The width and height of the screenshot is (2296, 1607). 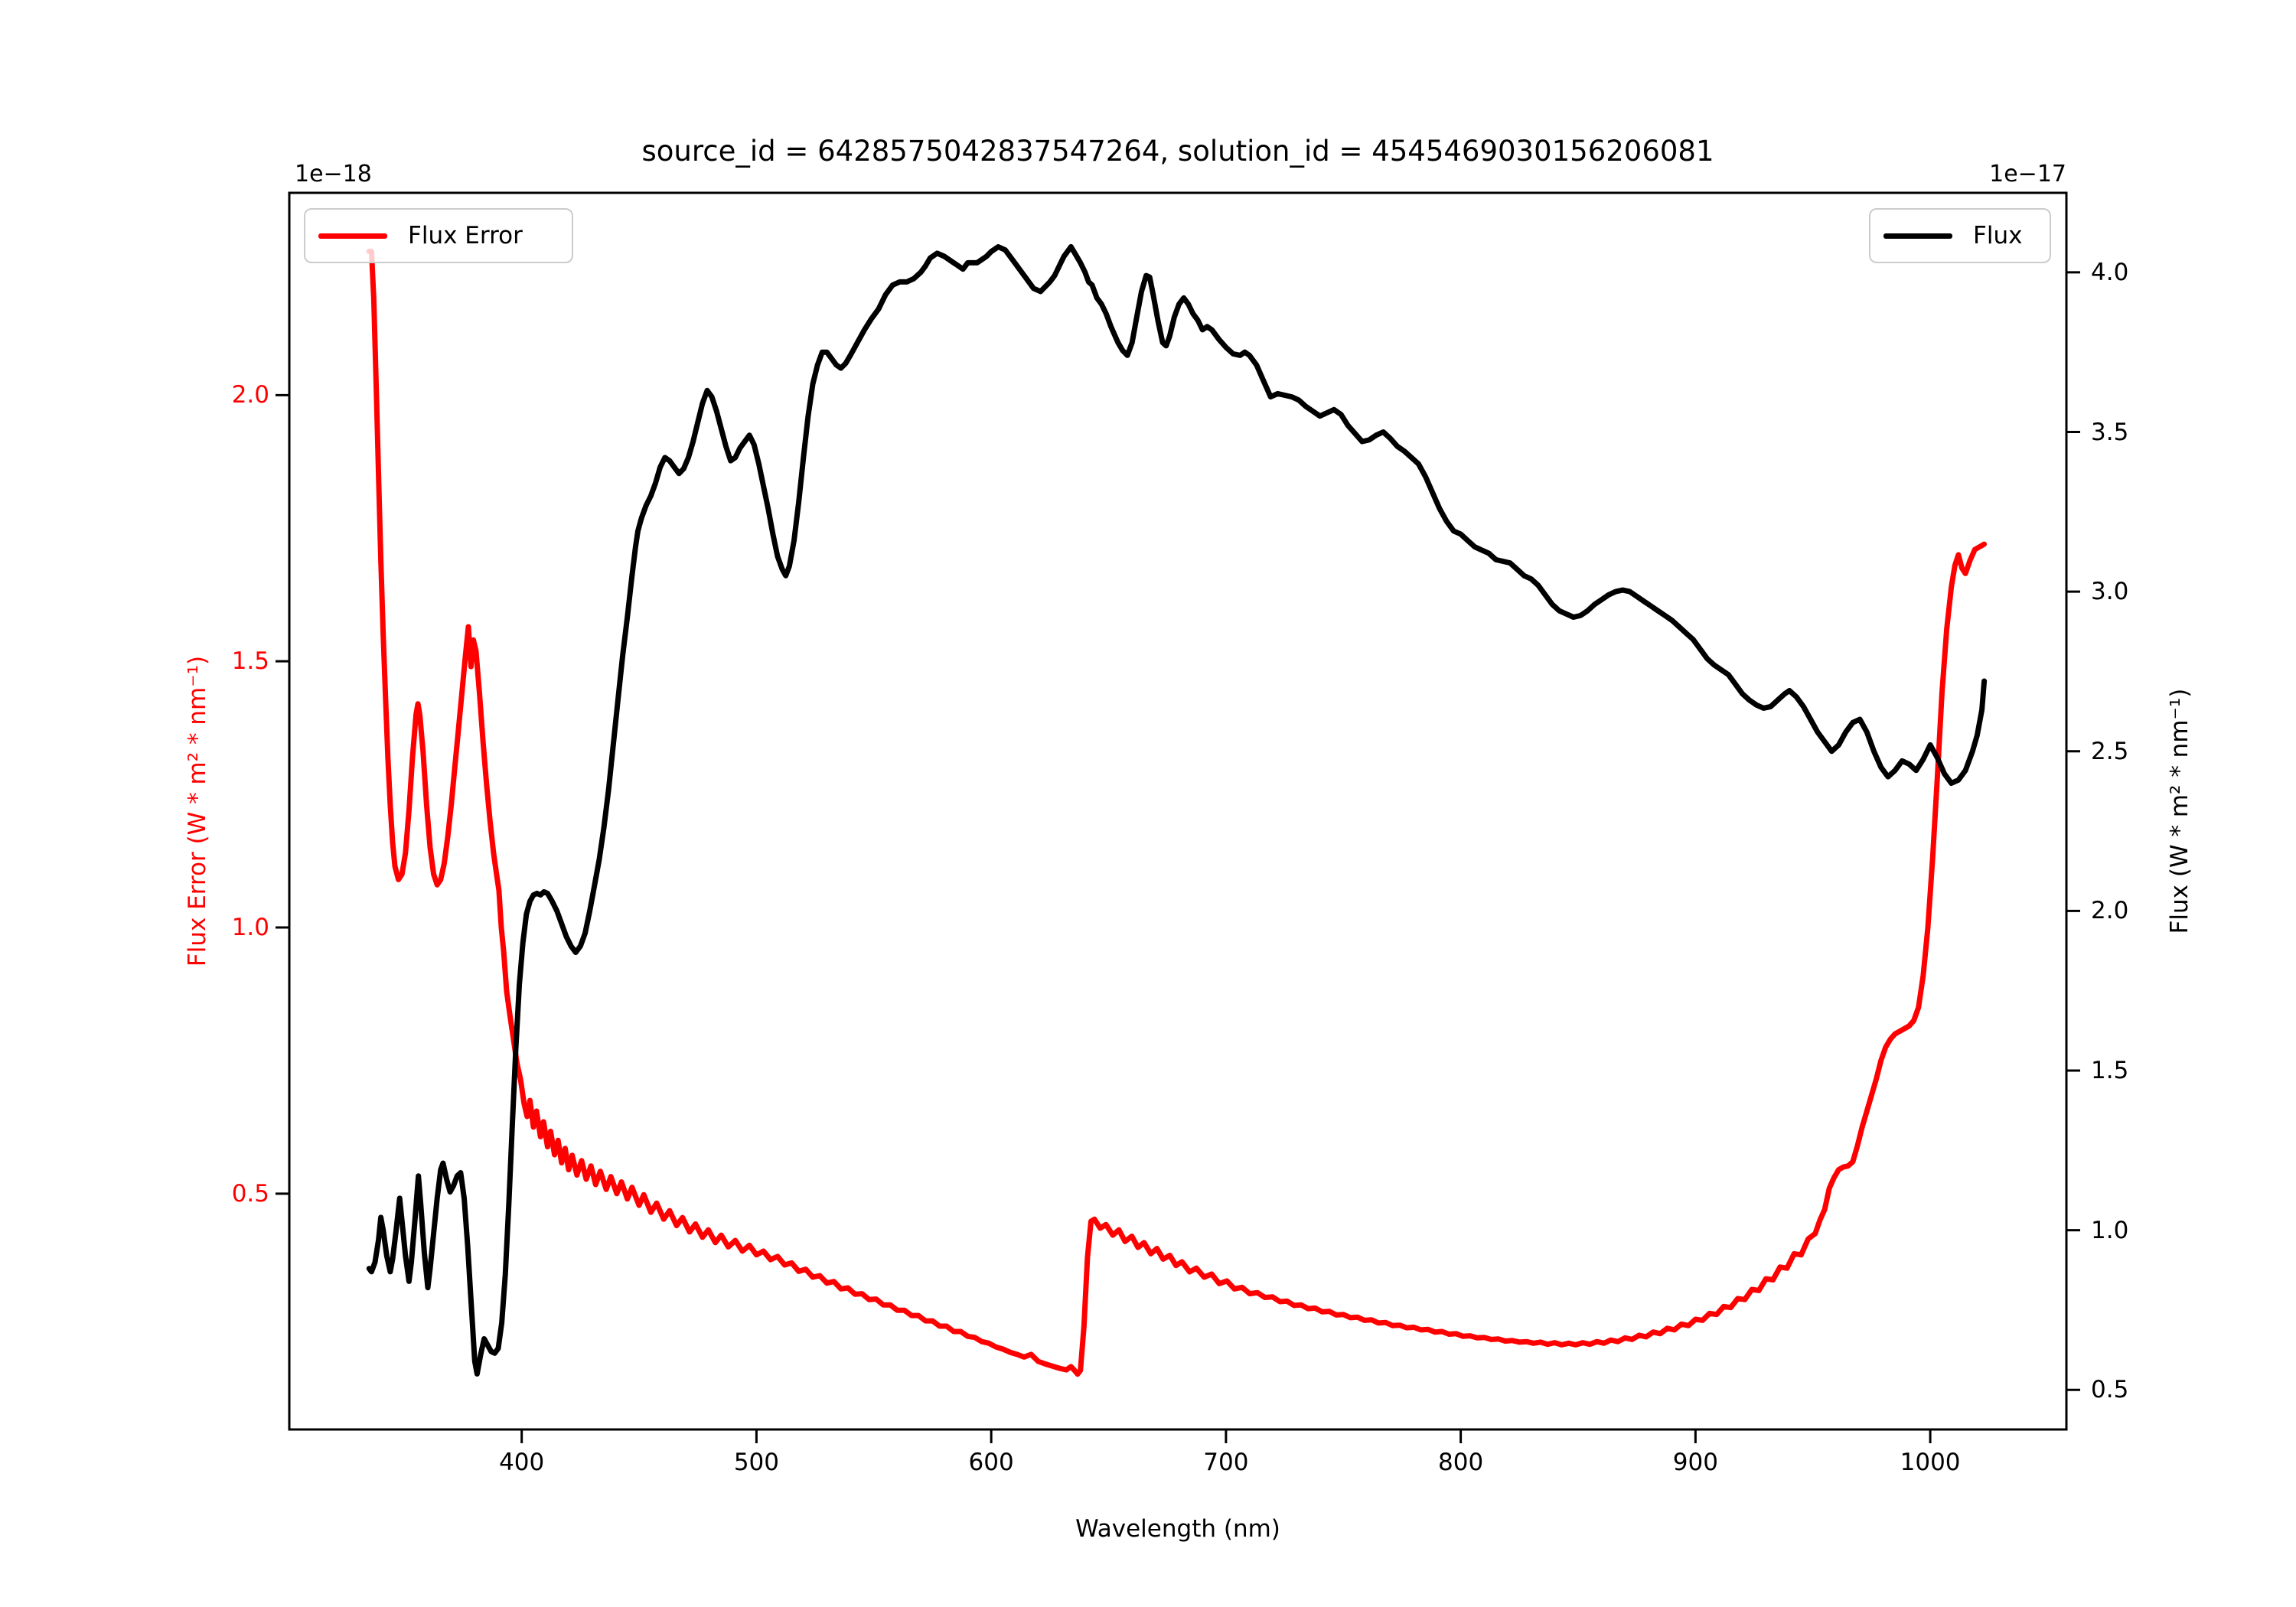 I want to click on legend-flux-label: Flux, so click(x=1998, y=235).